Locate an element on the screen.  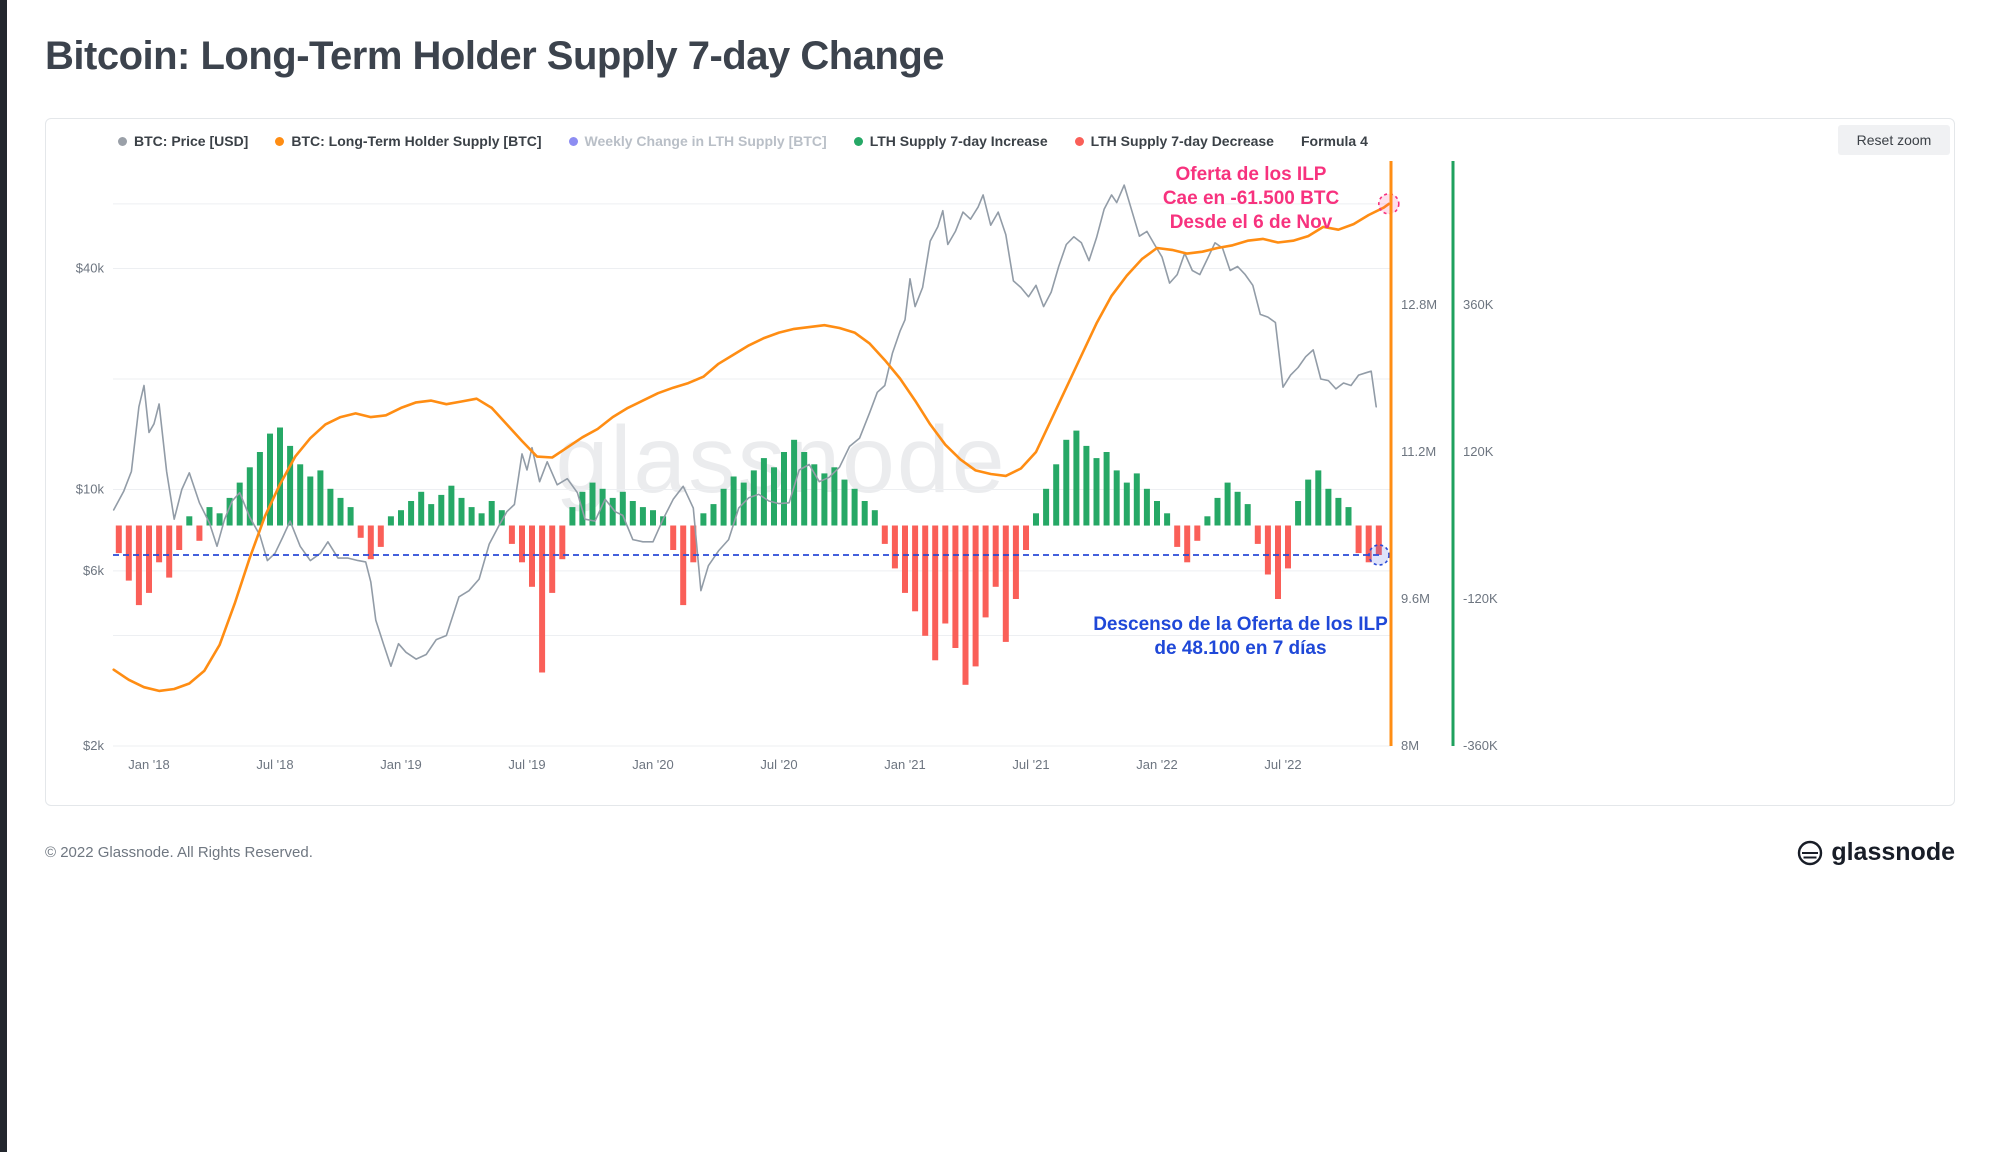
svg-text: 360K is located at coordinates (1478, 304).